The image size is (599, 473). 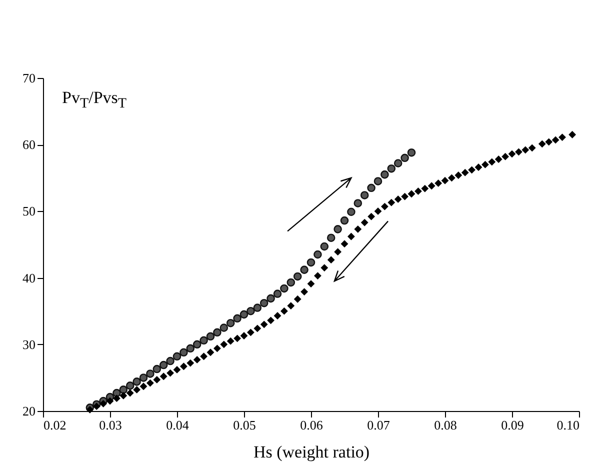 I want to click on y-tick-label: 30, so click(x=29, y=344).